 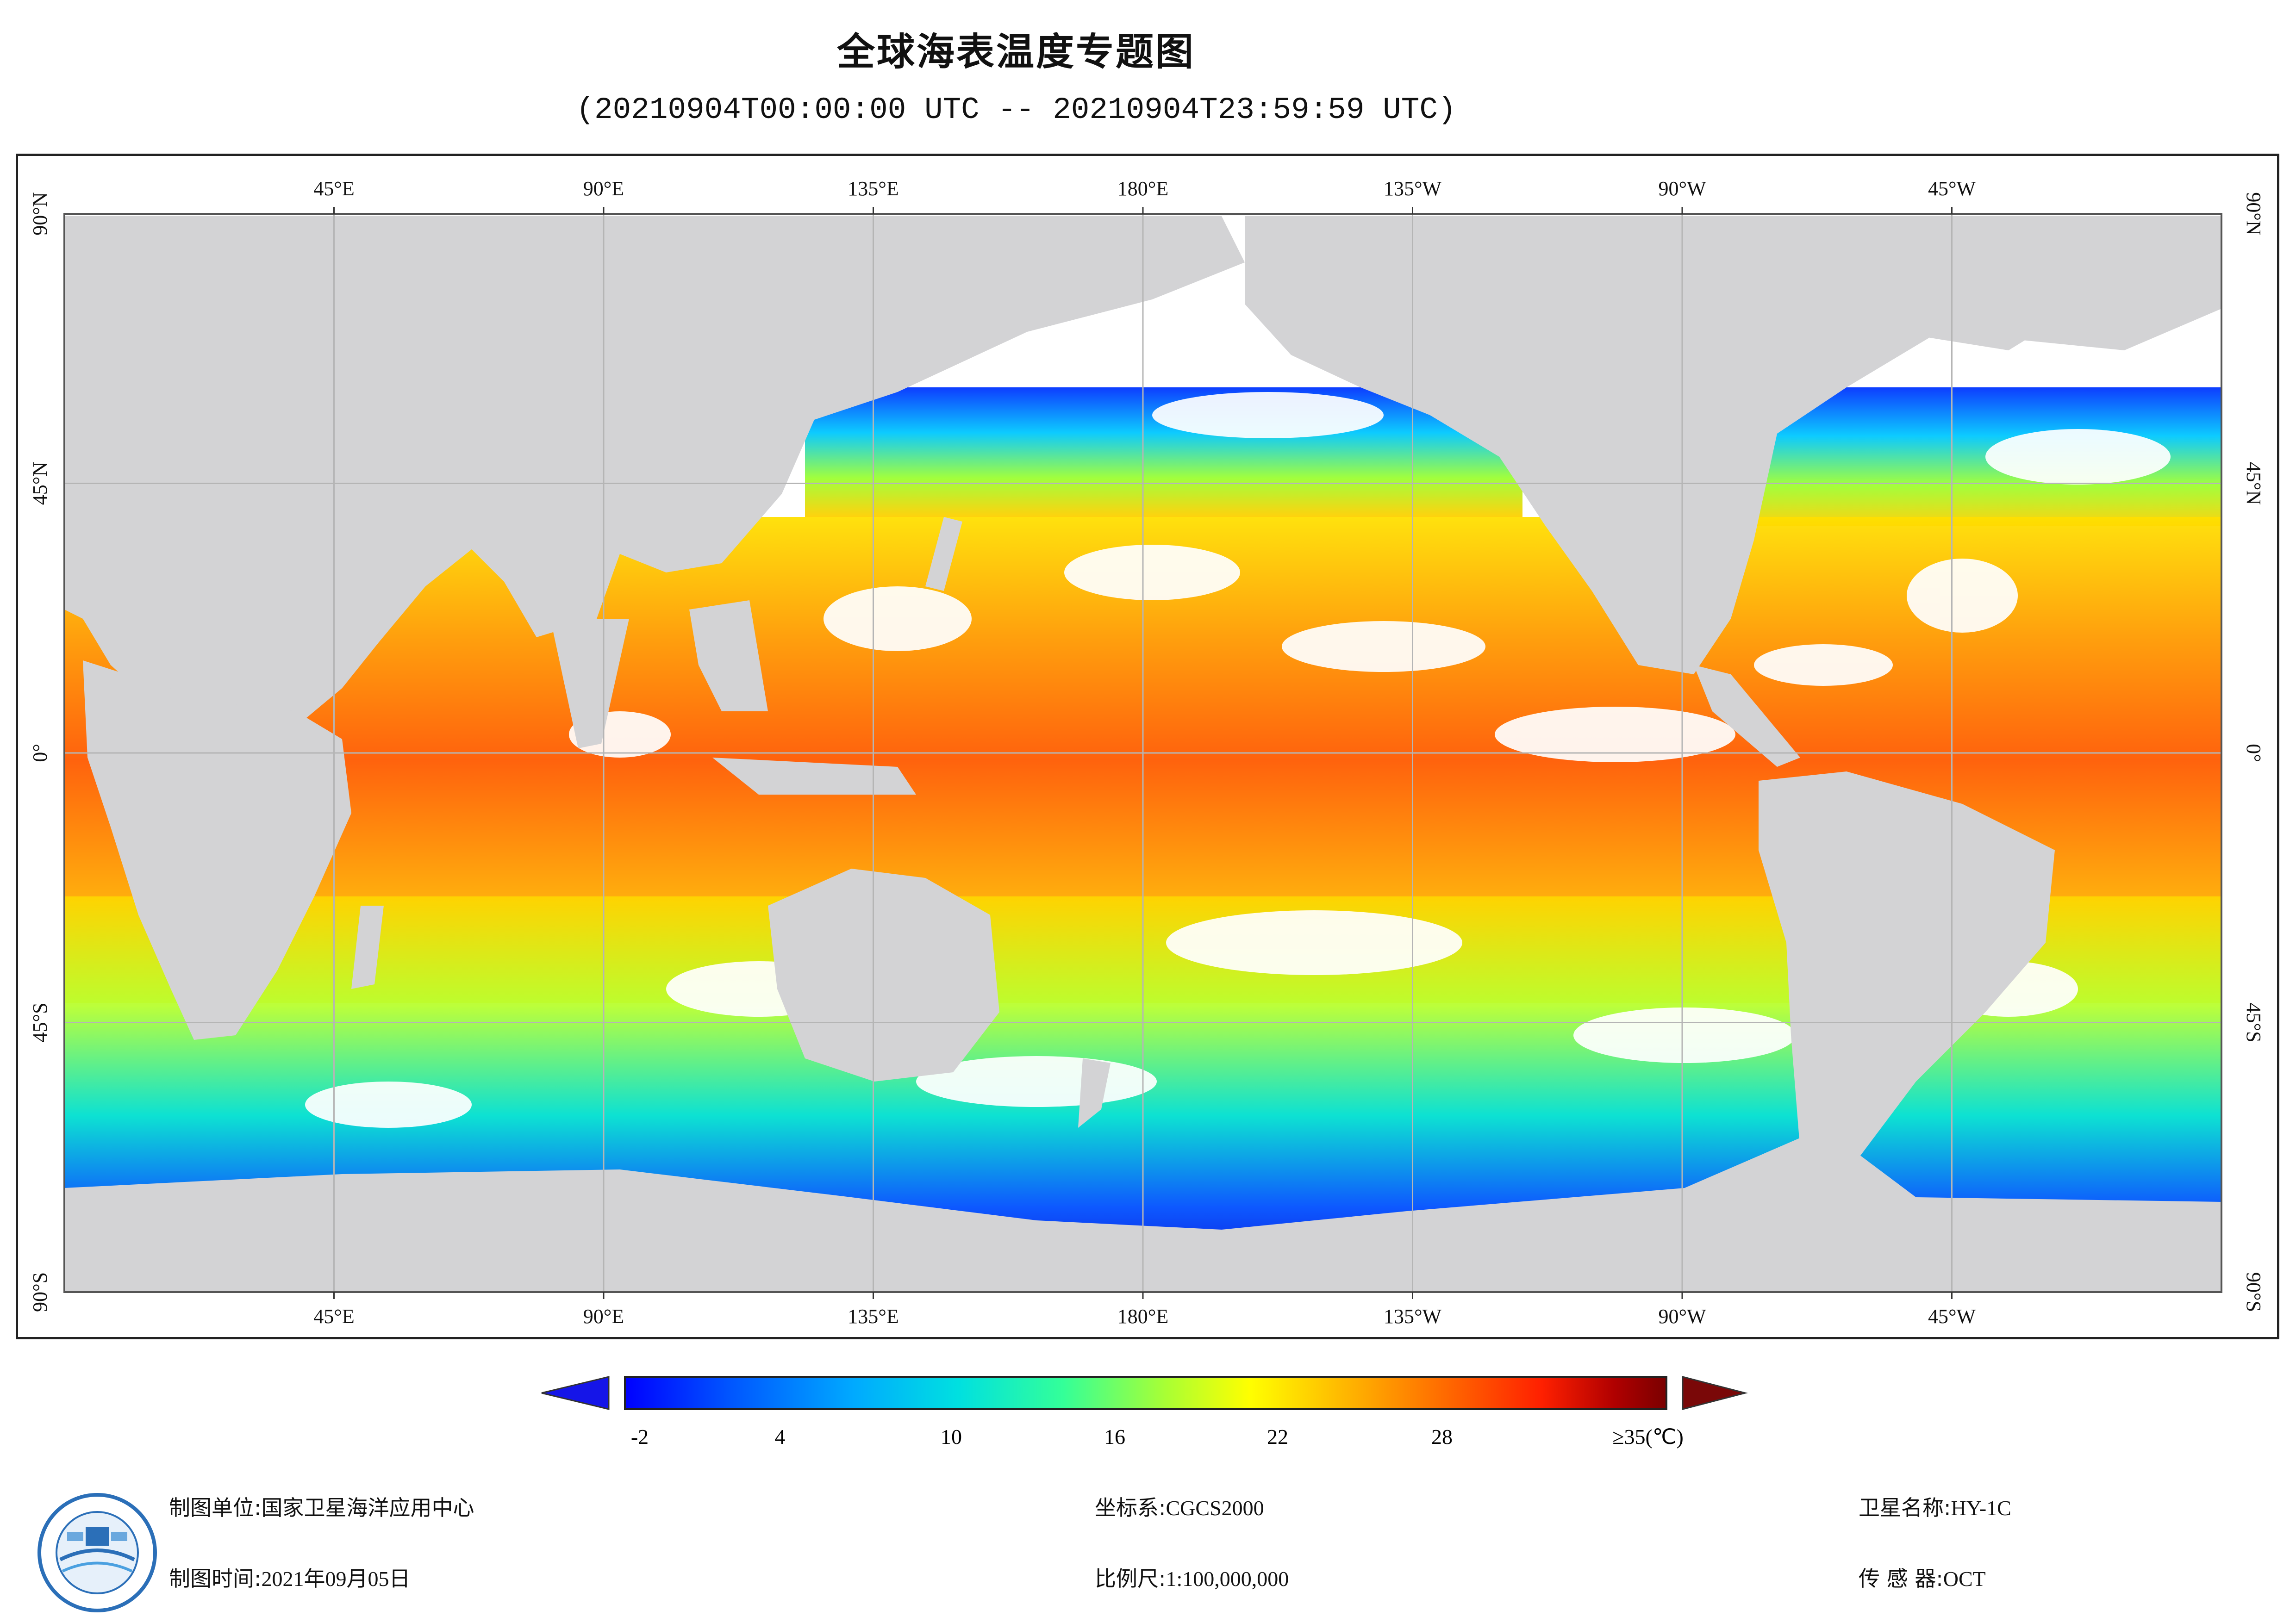 I want to click on lat-left-90s: 90°S, so click(x=40, y=1292).